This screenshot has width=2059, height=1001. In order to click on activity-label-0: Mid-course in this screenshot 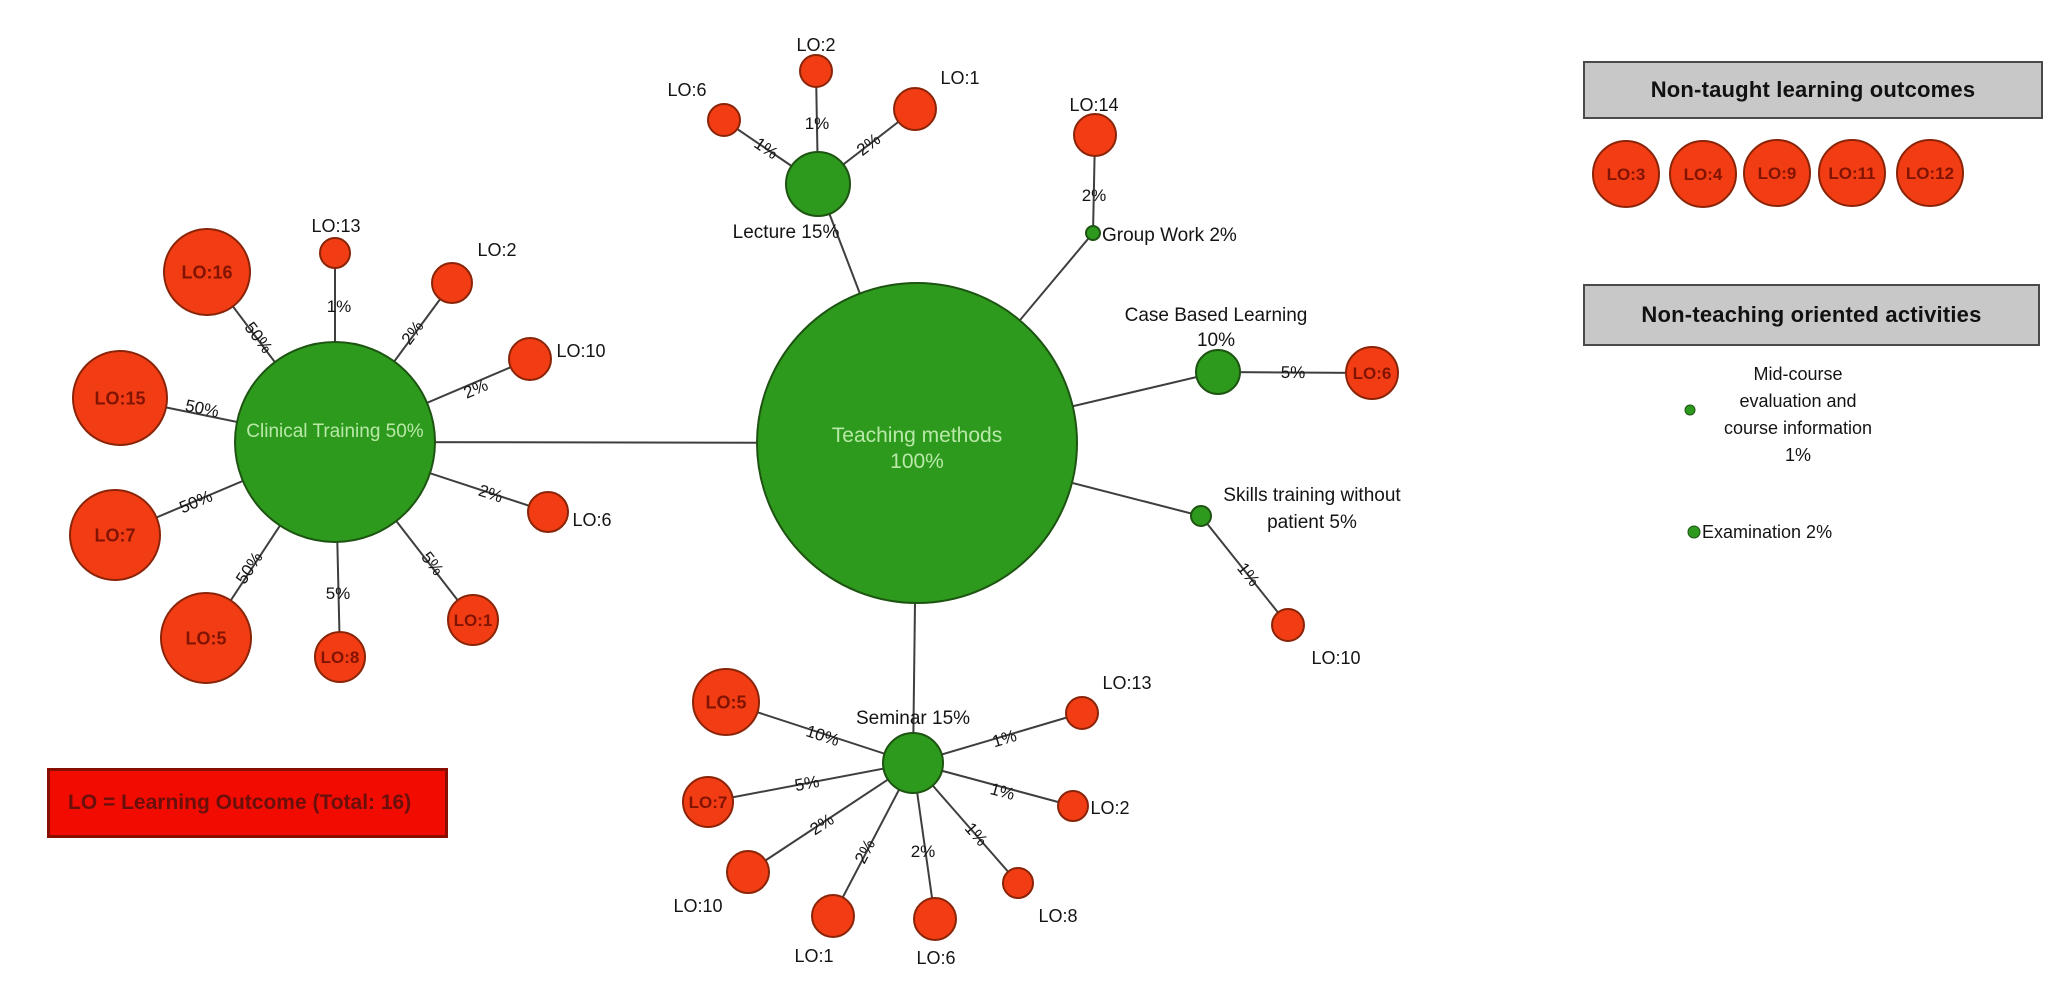, I will do `click(1797, 374)`.